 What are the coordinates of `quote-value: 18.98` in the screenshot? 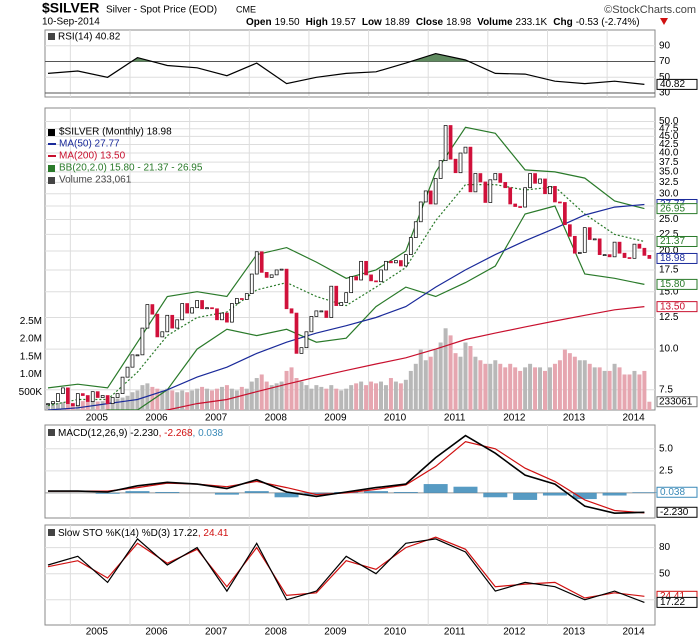 It's located at (458, 22).